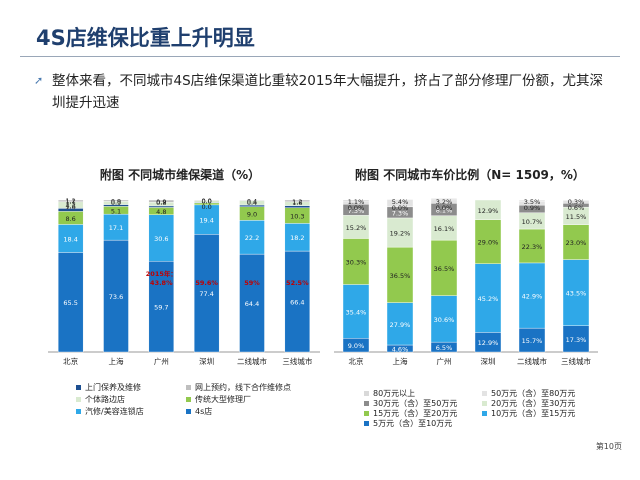  I want to click on data-label: 16.1%, so click(444, 229).